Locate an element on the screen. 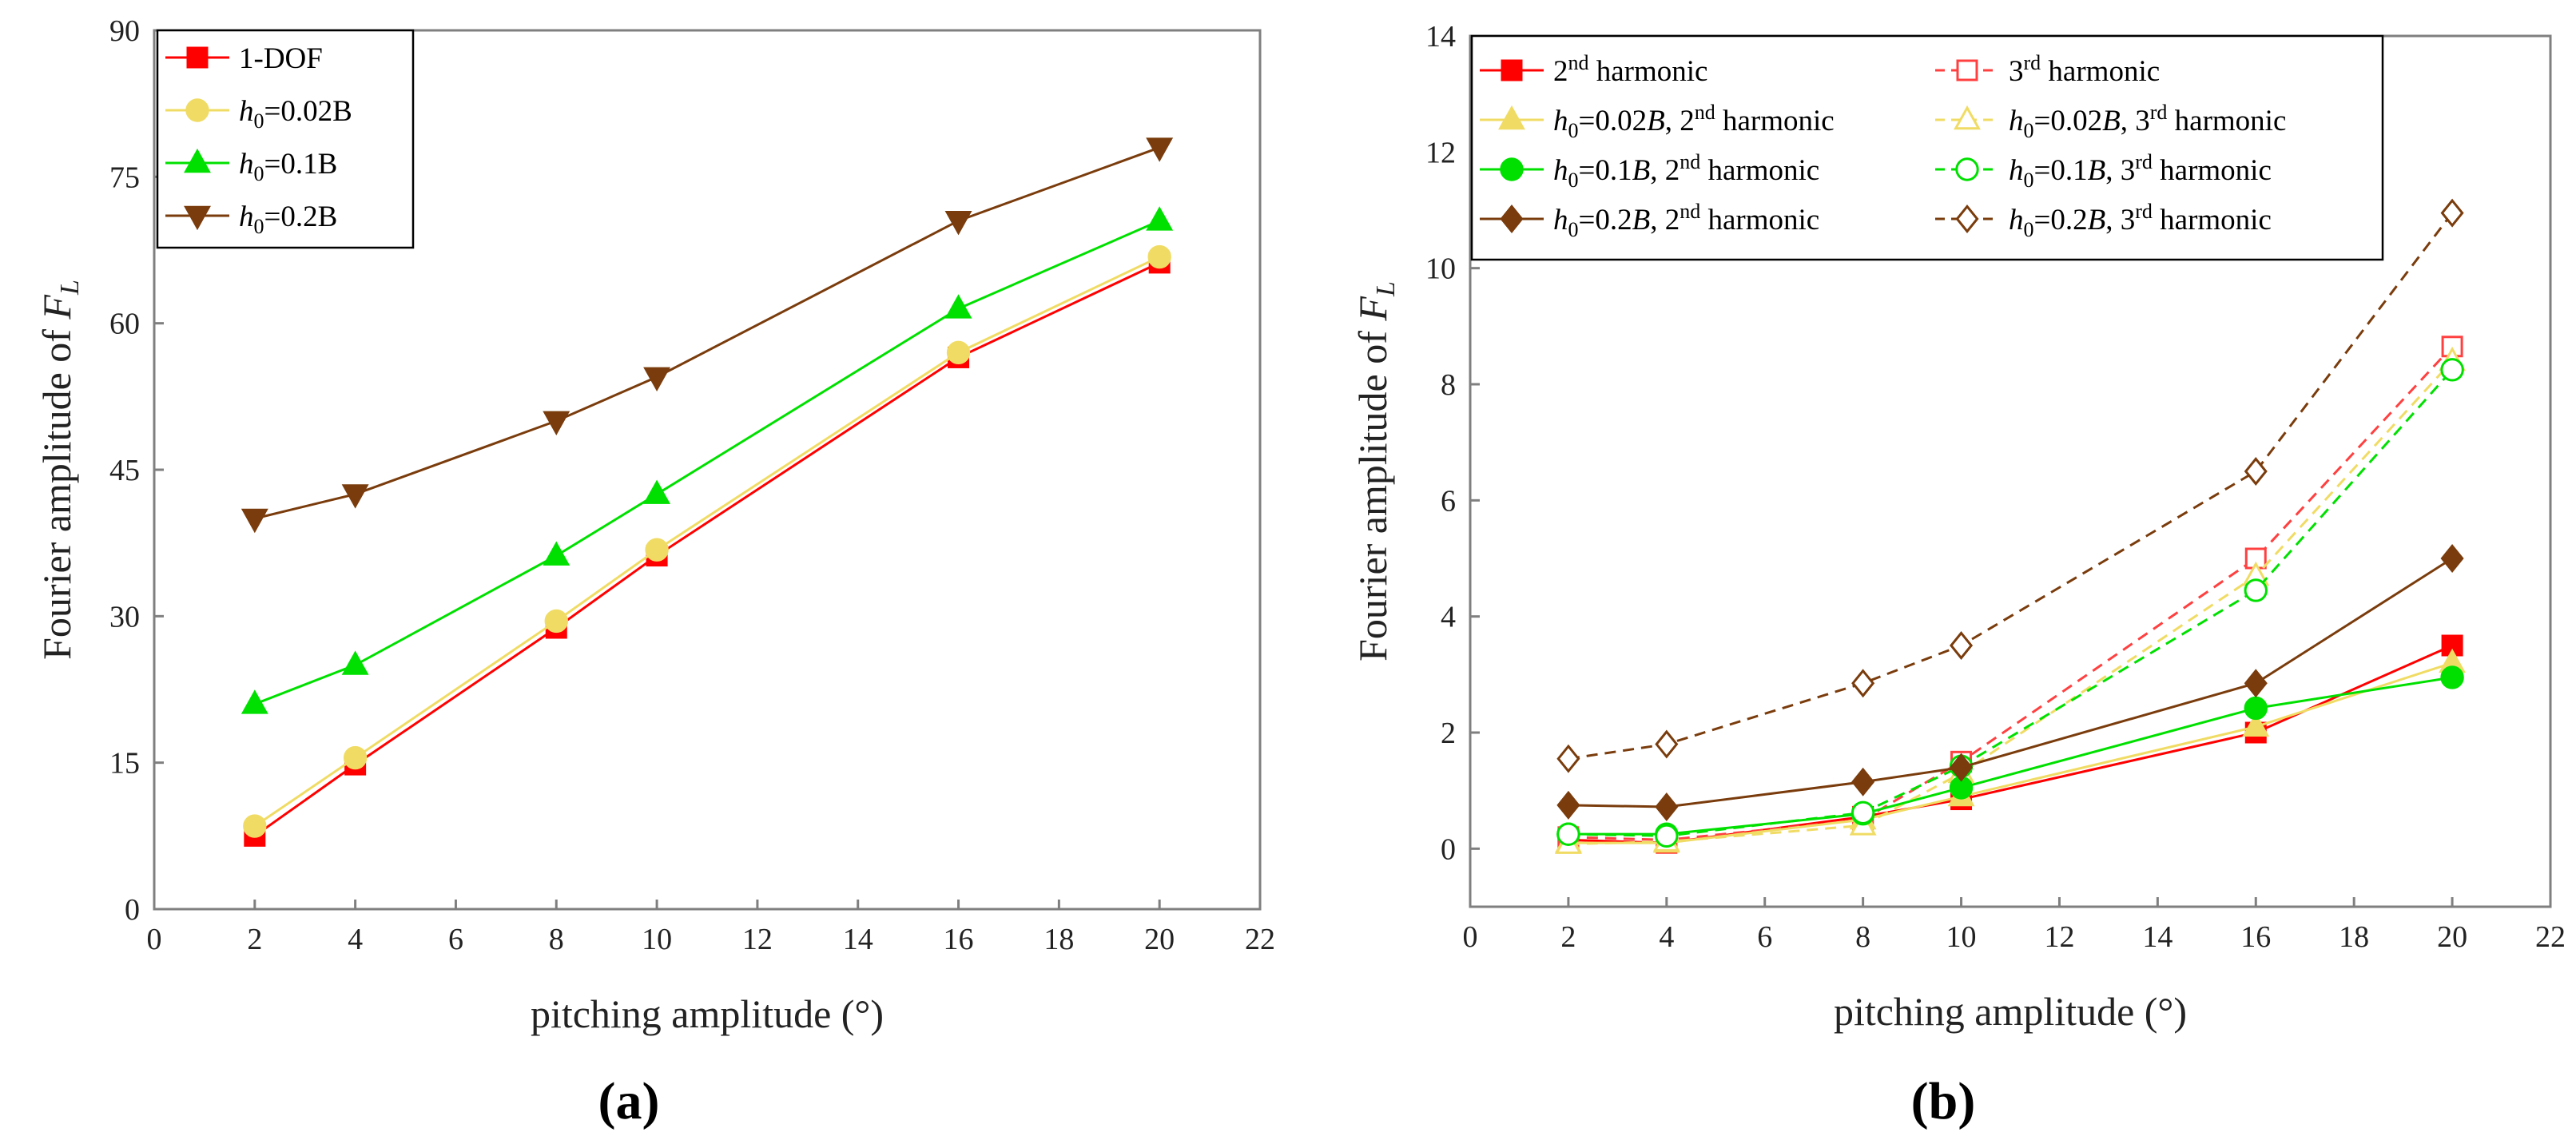  x-tick-label: 6 is located at coordinates (455, 940).